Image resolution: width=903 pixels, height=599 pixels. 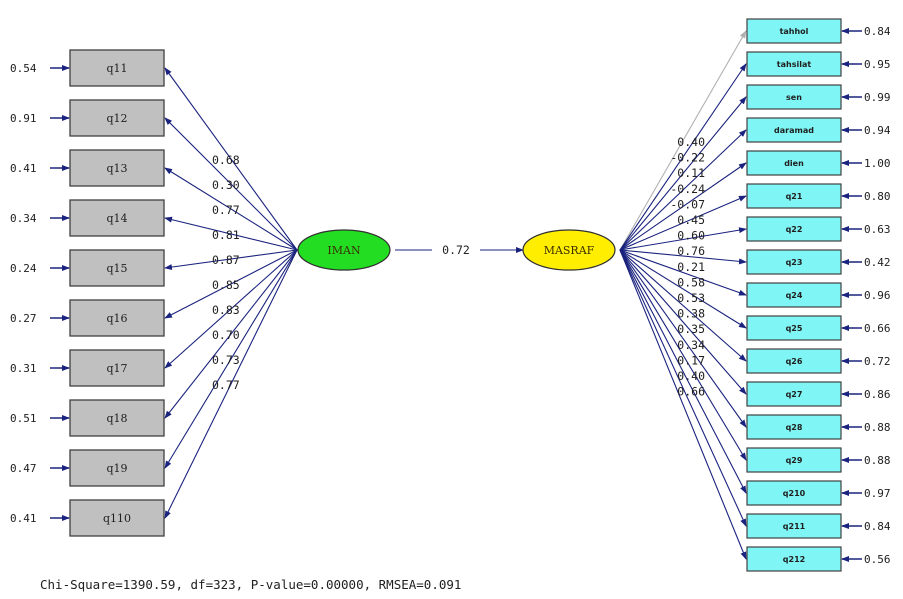 I want to click on indicator-label: q23, so click(x=794, y=262).